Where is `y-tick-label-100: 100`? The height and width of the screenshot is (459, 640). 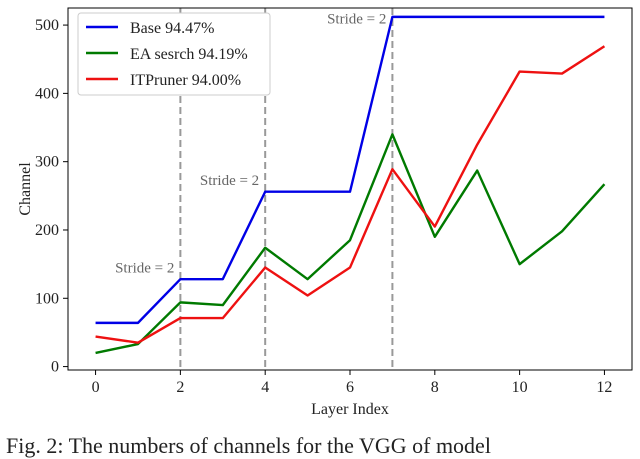 y-tick-label-100: 100 is located at coordinates (47, 298).